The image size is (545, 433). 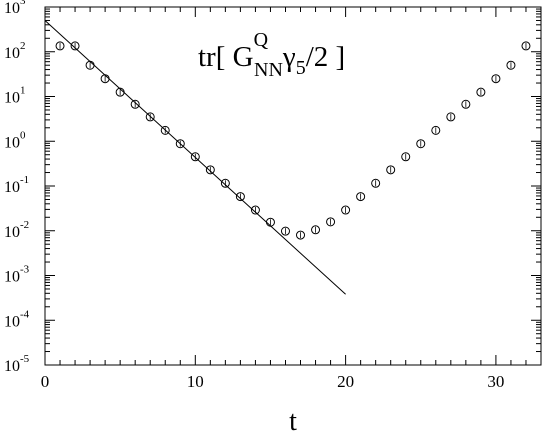 I want to click on x-tick-label: 0, so click(x=45, y=381).